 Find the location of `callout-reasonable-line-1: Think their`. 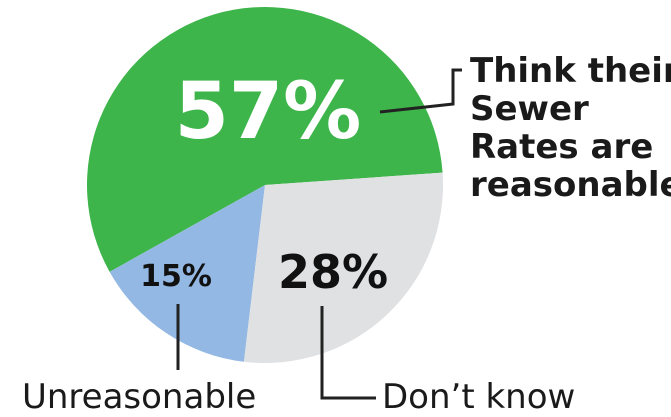

callout-reasonable-line-1: Think their is located at coordinates (570, 71).